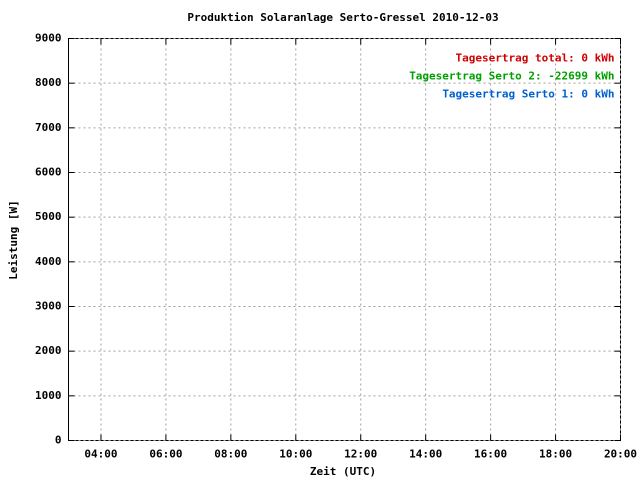 Image resolution: width=640 pixels, height=480 pixels. I want to click on x-tick-label: 10:00, so click(295, 454).